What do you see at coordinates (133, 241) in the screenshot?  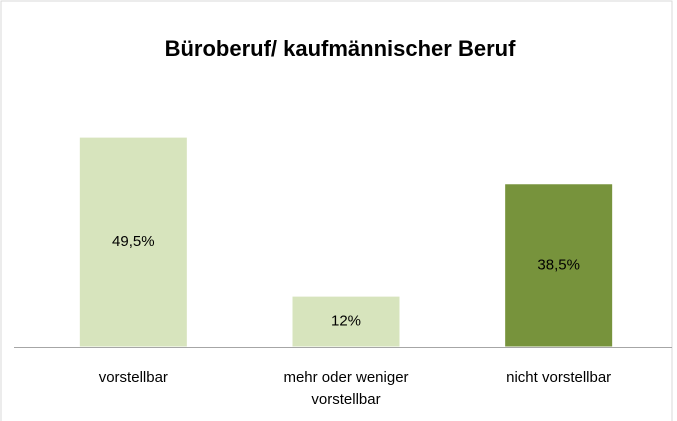 I see `data-label: 49,5%` at bounding box center [133, 241].